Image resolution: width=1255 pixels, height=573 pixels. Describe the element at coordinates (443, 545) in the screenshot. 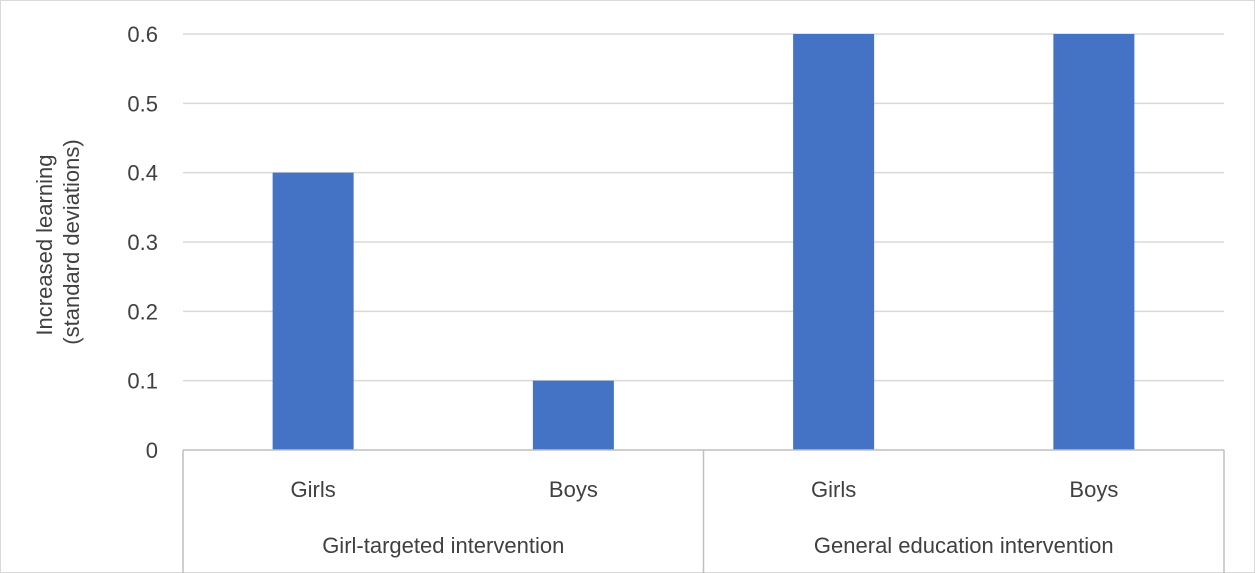

I see `group-label: Girl-targeted intervention` at that location.